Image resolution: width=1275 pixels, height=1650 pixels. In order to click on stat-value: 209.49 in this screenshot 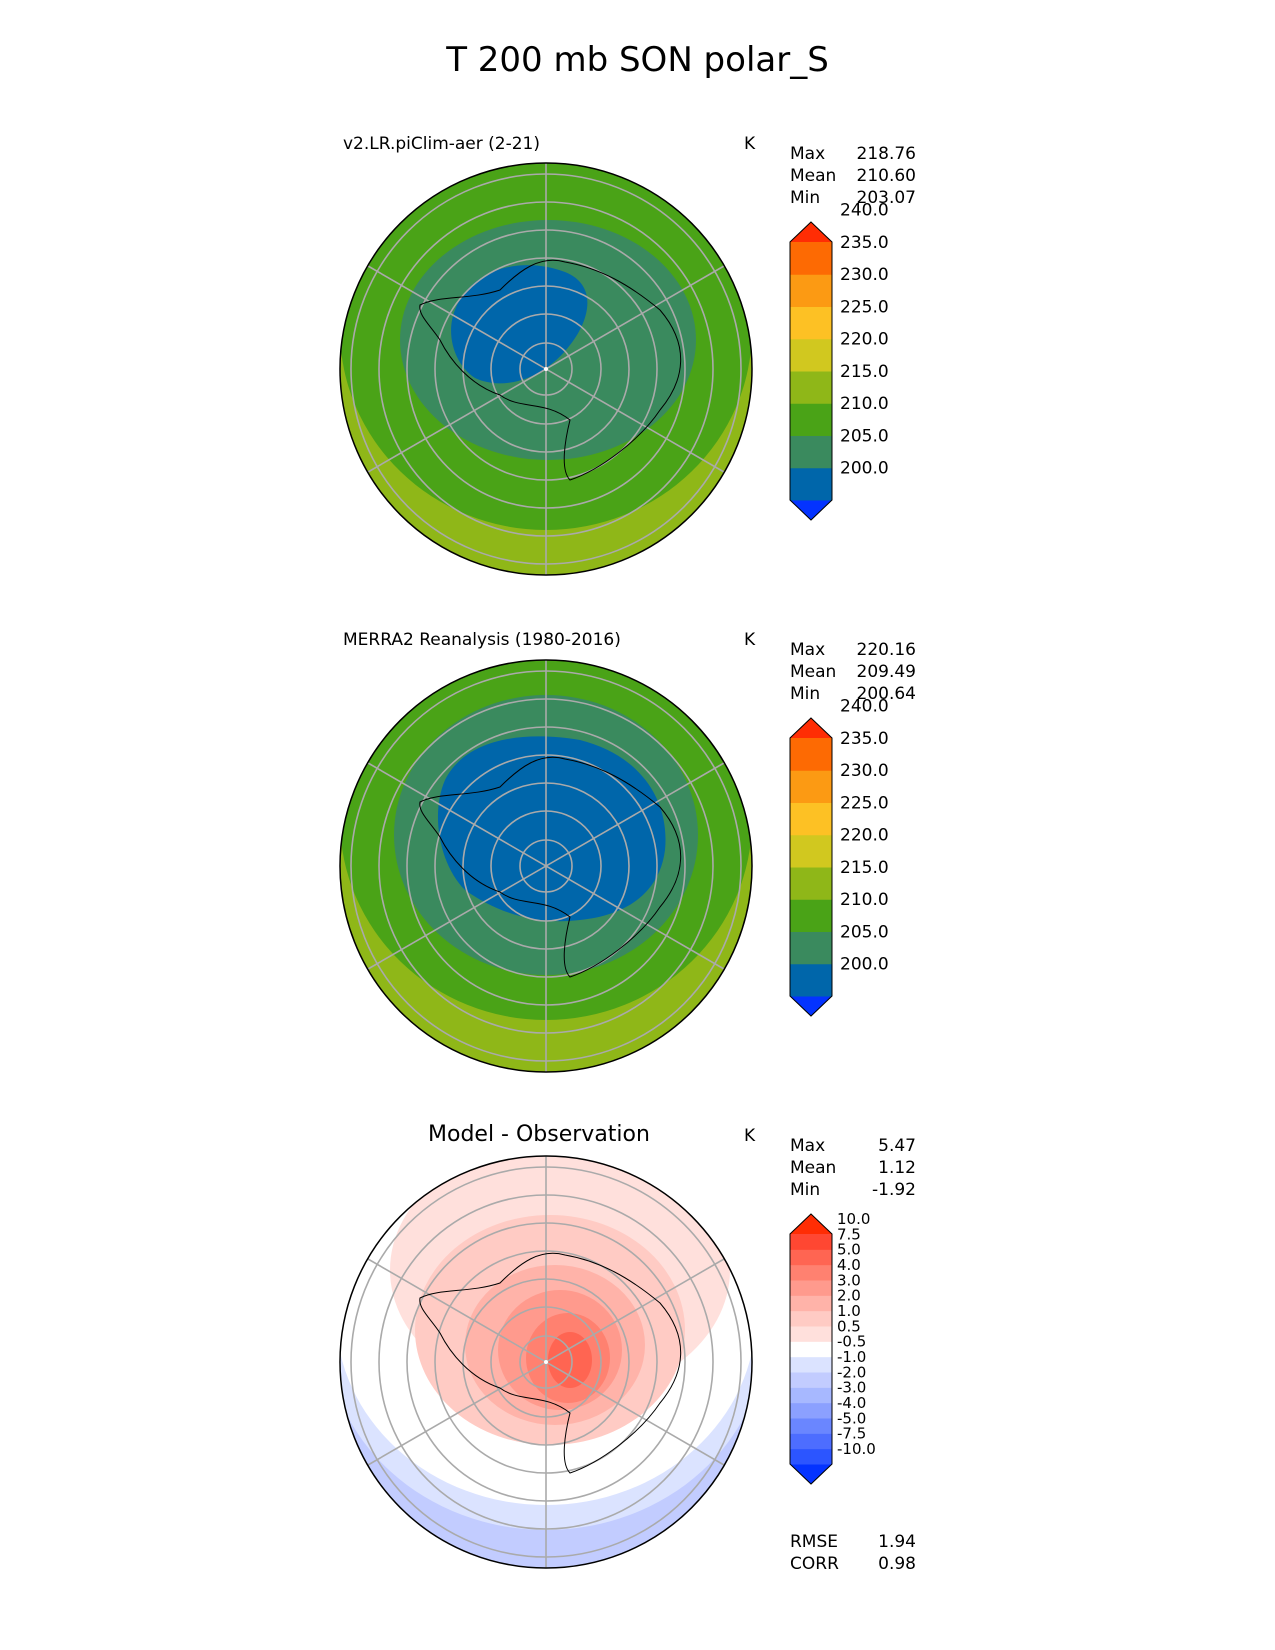, I will do `click(886, 672)`.